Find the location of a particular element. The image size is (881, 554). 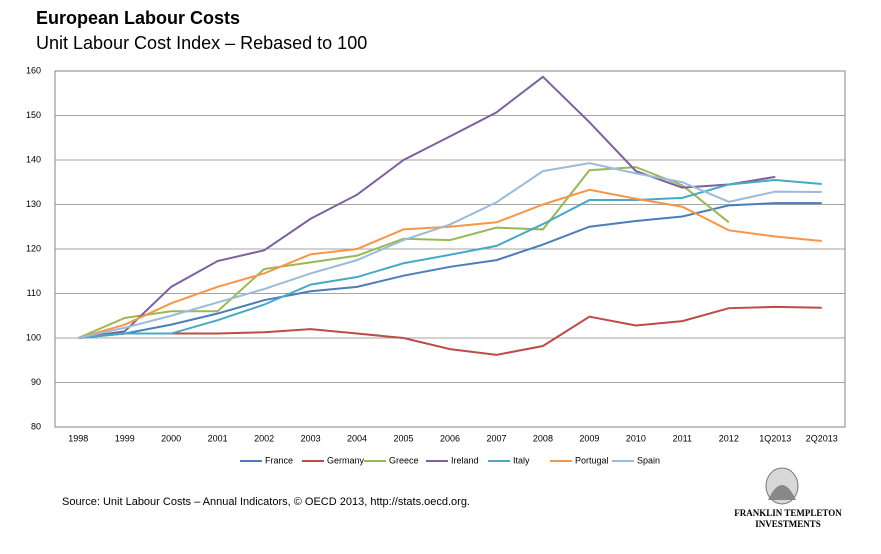

x-tick-label: 2012 is located at coordinates (729, 438).